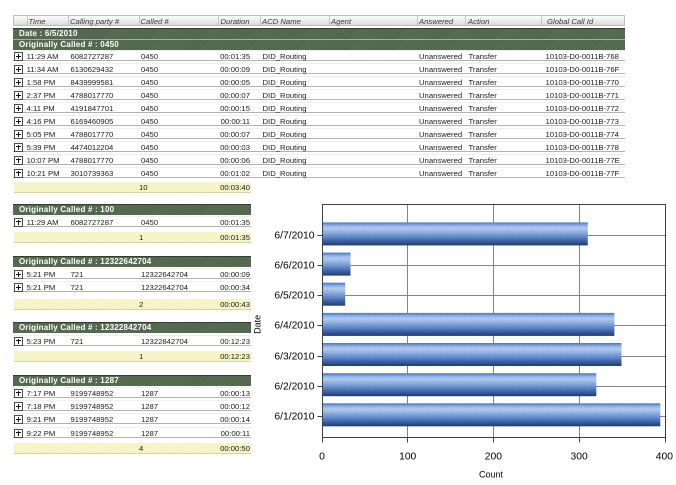 The height and width of the screenshot is (485, 676). Describe the element at coordinates (294, 417) in the screenshot. I see `svg-text: 6/1/2010` at that location.